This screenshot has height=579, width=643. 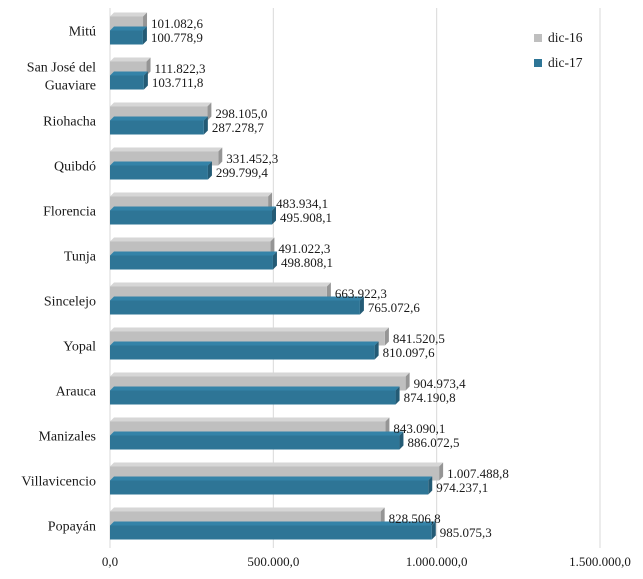 What do you see at coordinates (58, 482) in the screenshot?
I see `category-label: Villavicencio` at bounding box center [58, 482].